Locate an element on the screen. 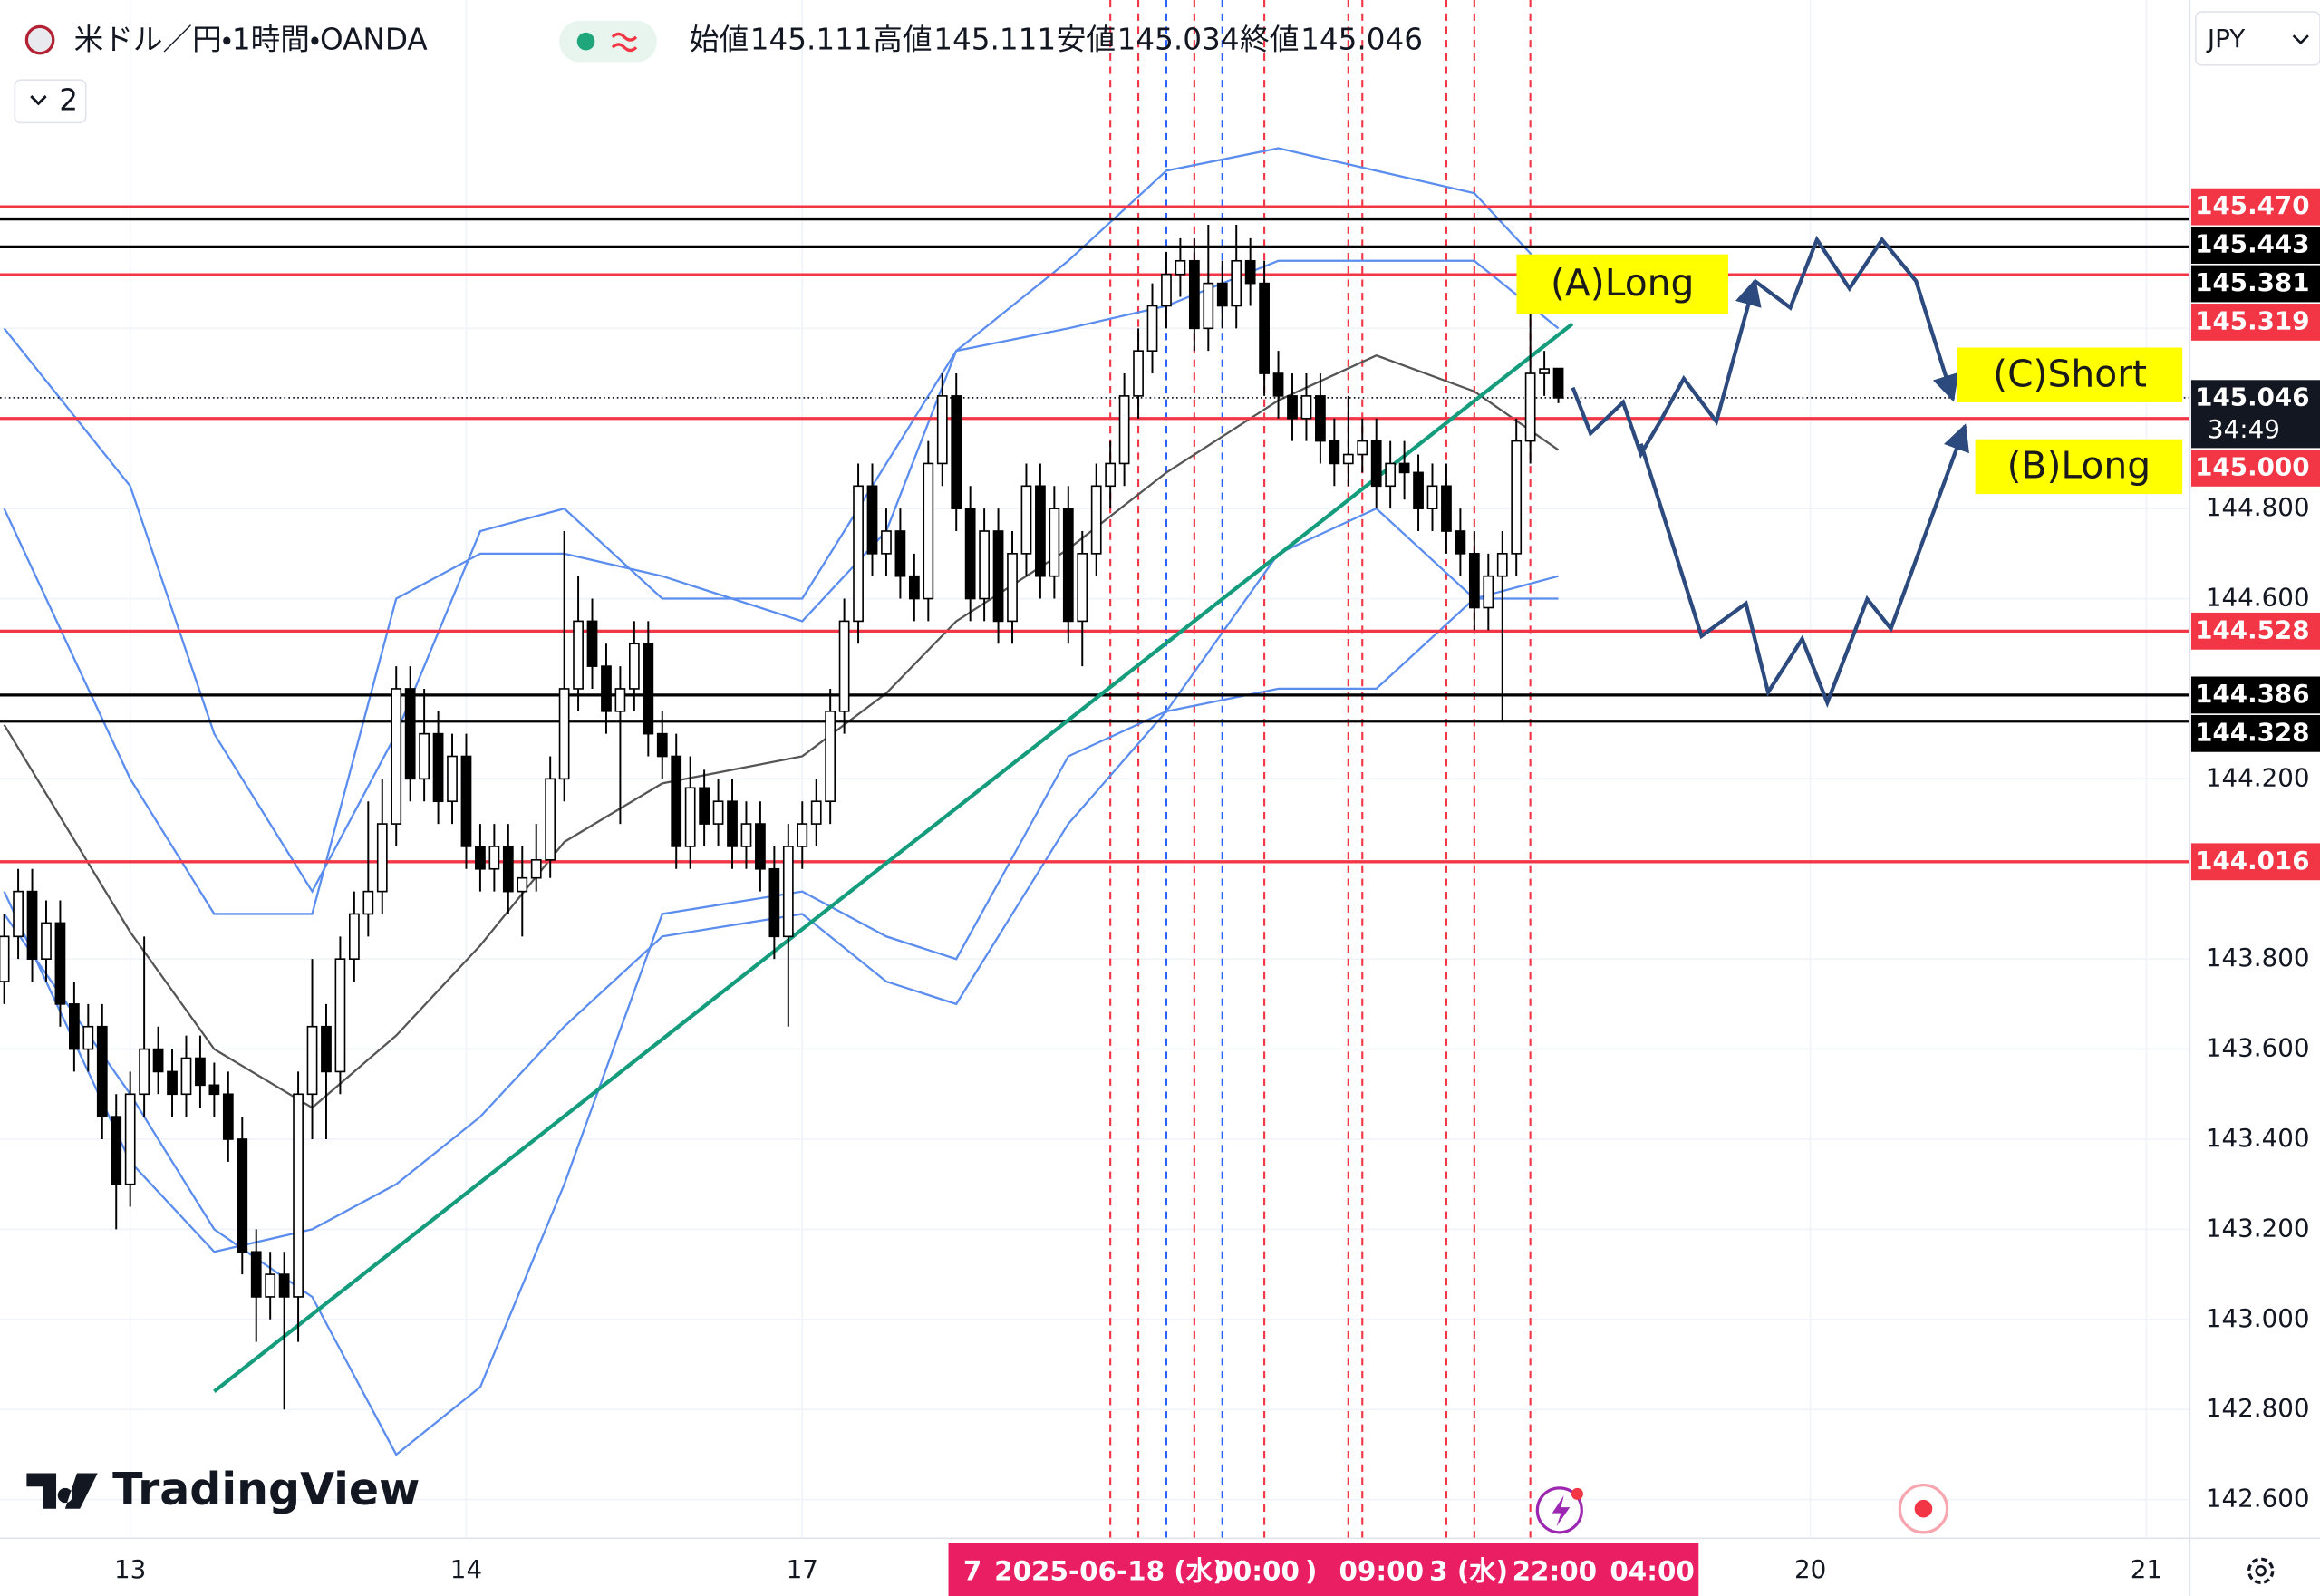 The width and height of the screenshot is (2320, 1596). current-price-label: 145.046 is located at coordinates (2252, 397).